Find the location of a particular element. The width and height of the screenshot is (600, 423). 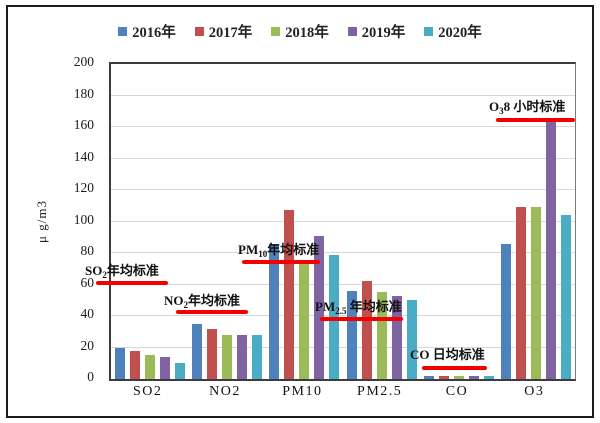

y-tick-label: 140 is located at coordinates (83, 156).